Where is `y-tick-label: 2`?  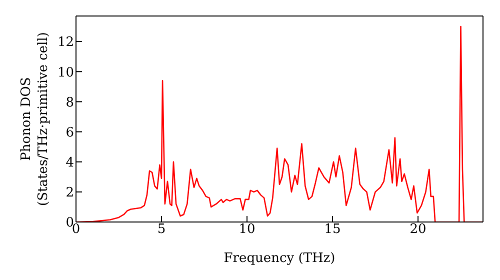 y-tick-label: 2 is located at coordinates (70, 193).